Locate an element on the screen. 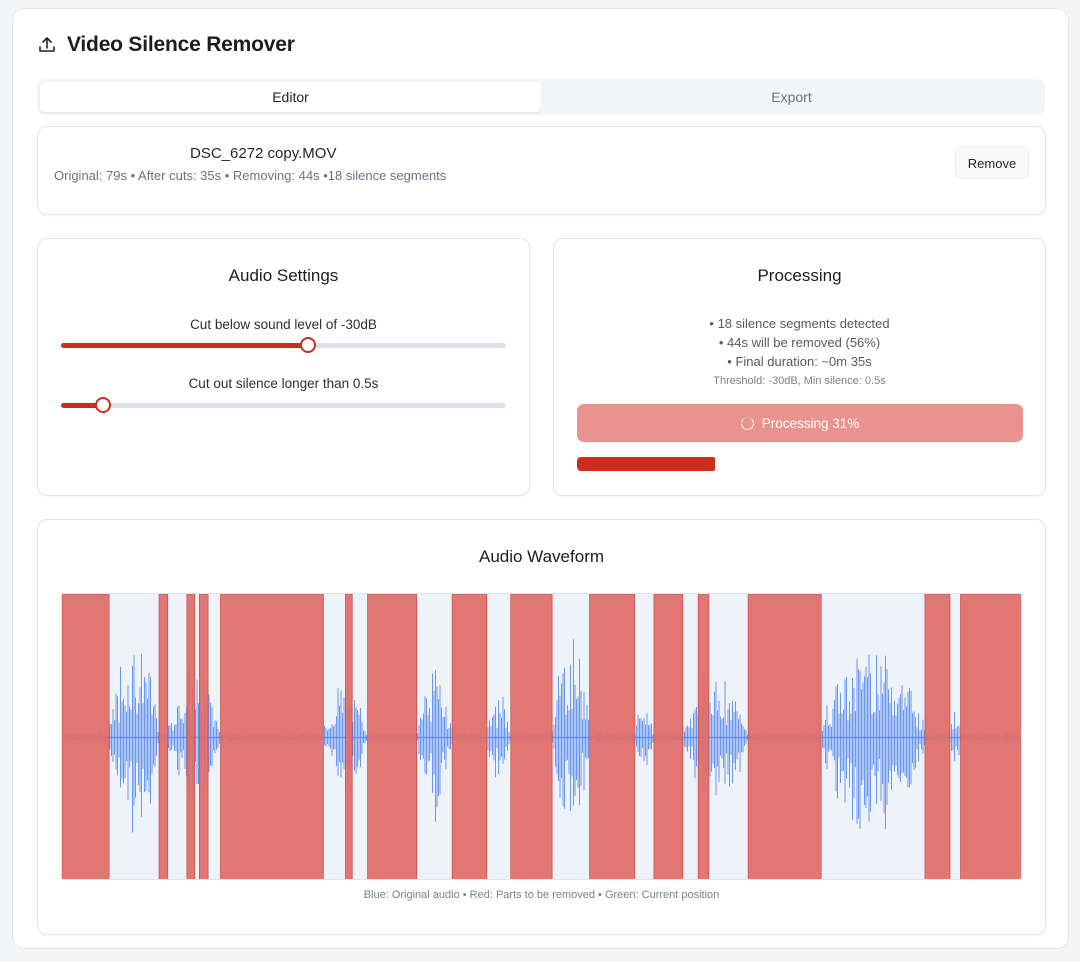  progress-bar is located at coordinates (800, 464).